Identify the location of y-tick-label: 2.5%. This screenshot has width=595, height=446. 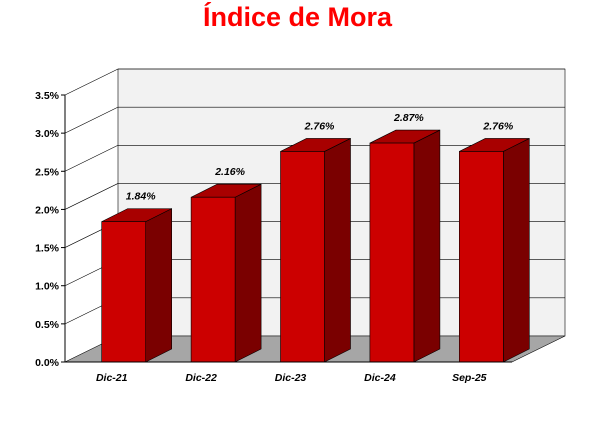
(47, 172).